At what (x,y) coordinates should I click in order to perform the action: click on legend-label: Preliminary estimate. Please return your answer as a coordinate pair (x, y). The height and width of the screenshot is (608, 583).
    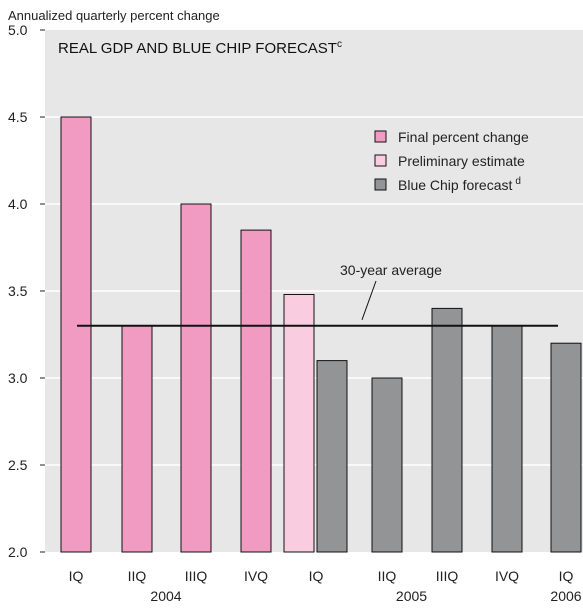
    Looking at the image, I should click on (461, 161).